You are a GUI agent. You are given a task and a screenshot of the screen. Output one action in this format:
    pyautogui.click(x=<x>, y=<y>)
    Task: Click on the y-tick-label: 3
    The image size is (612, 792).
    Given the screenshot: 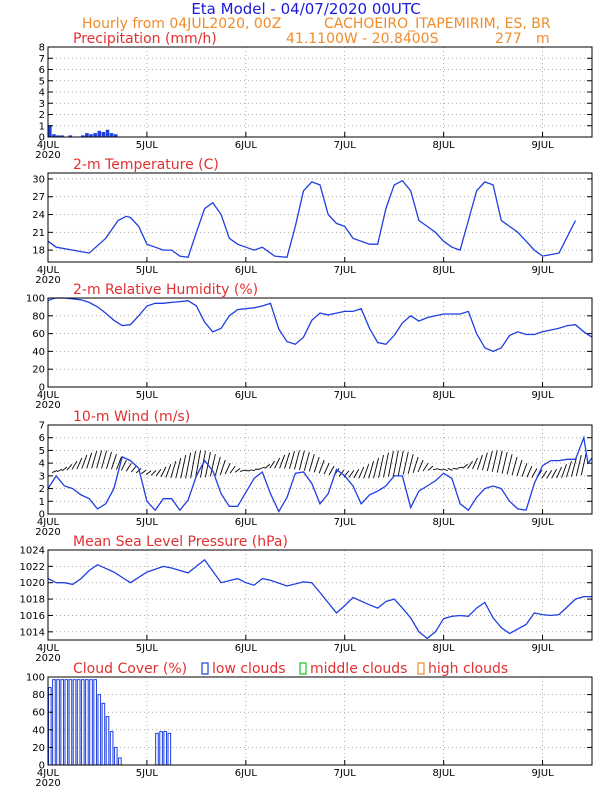 What is the action you would take?
    pyautogui.click(x=42, y=104)
    